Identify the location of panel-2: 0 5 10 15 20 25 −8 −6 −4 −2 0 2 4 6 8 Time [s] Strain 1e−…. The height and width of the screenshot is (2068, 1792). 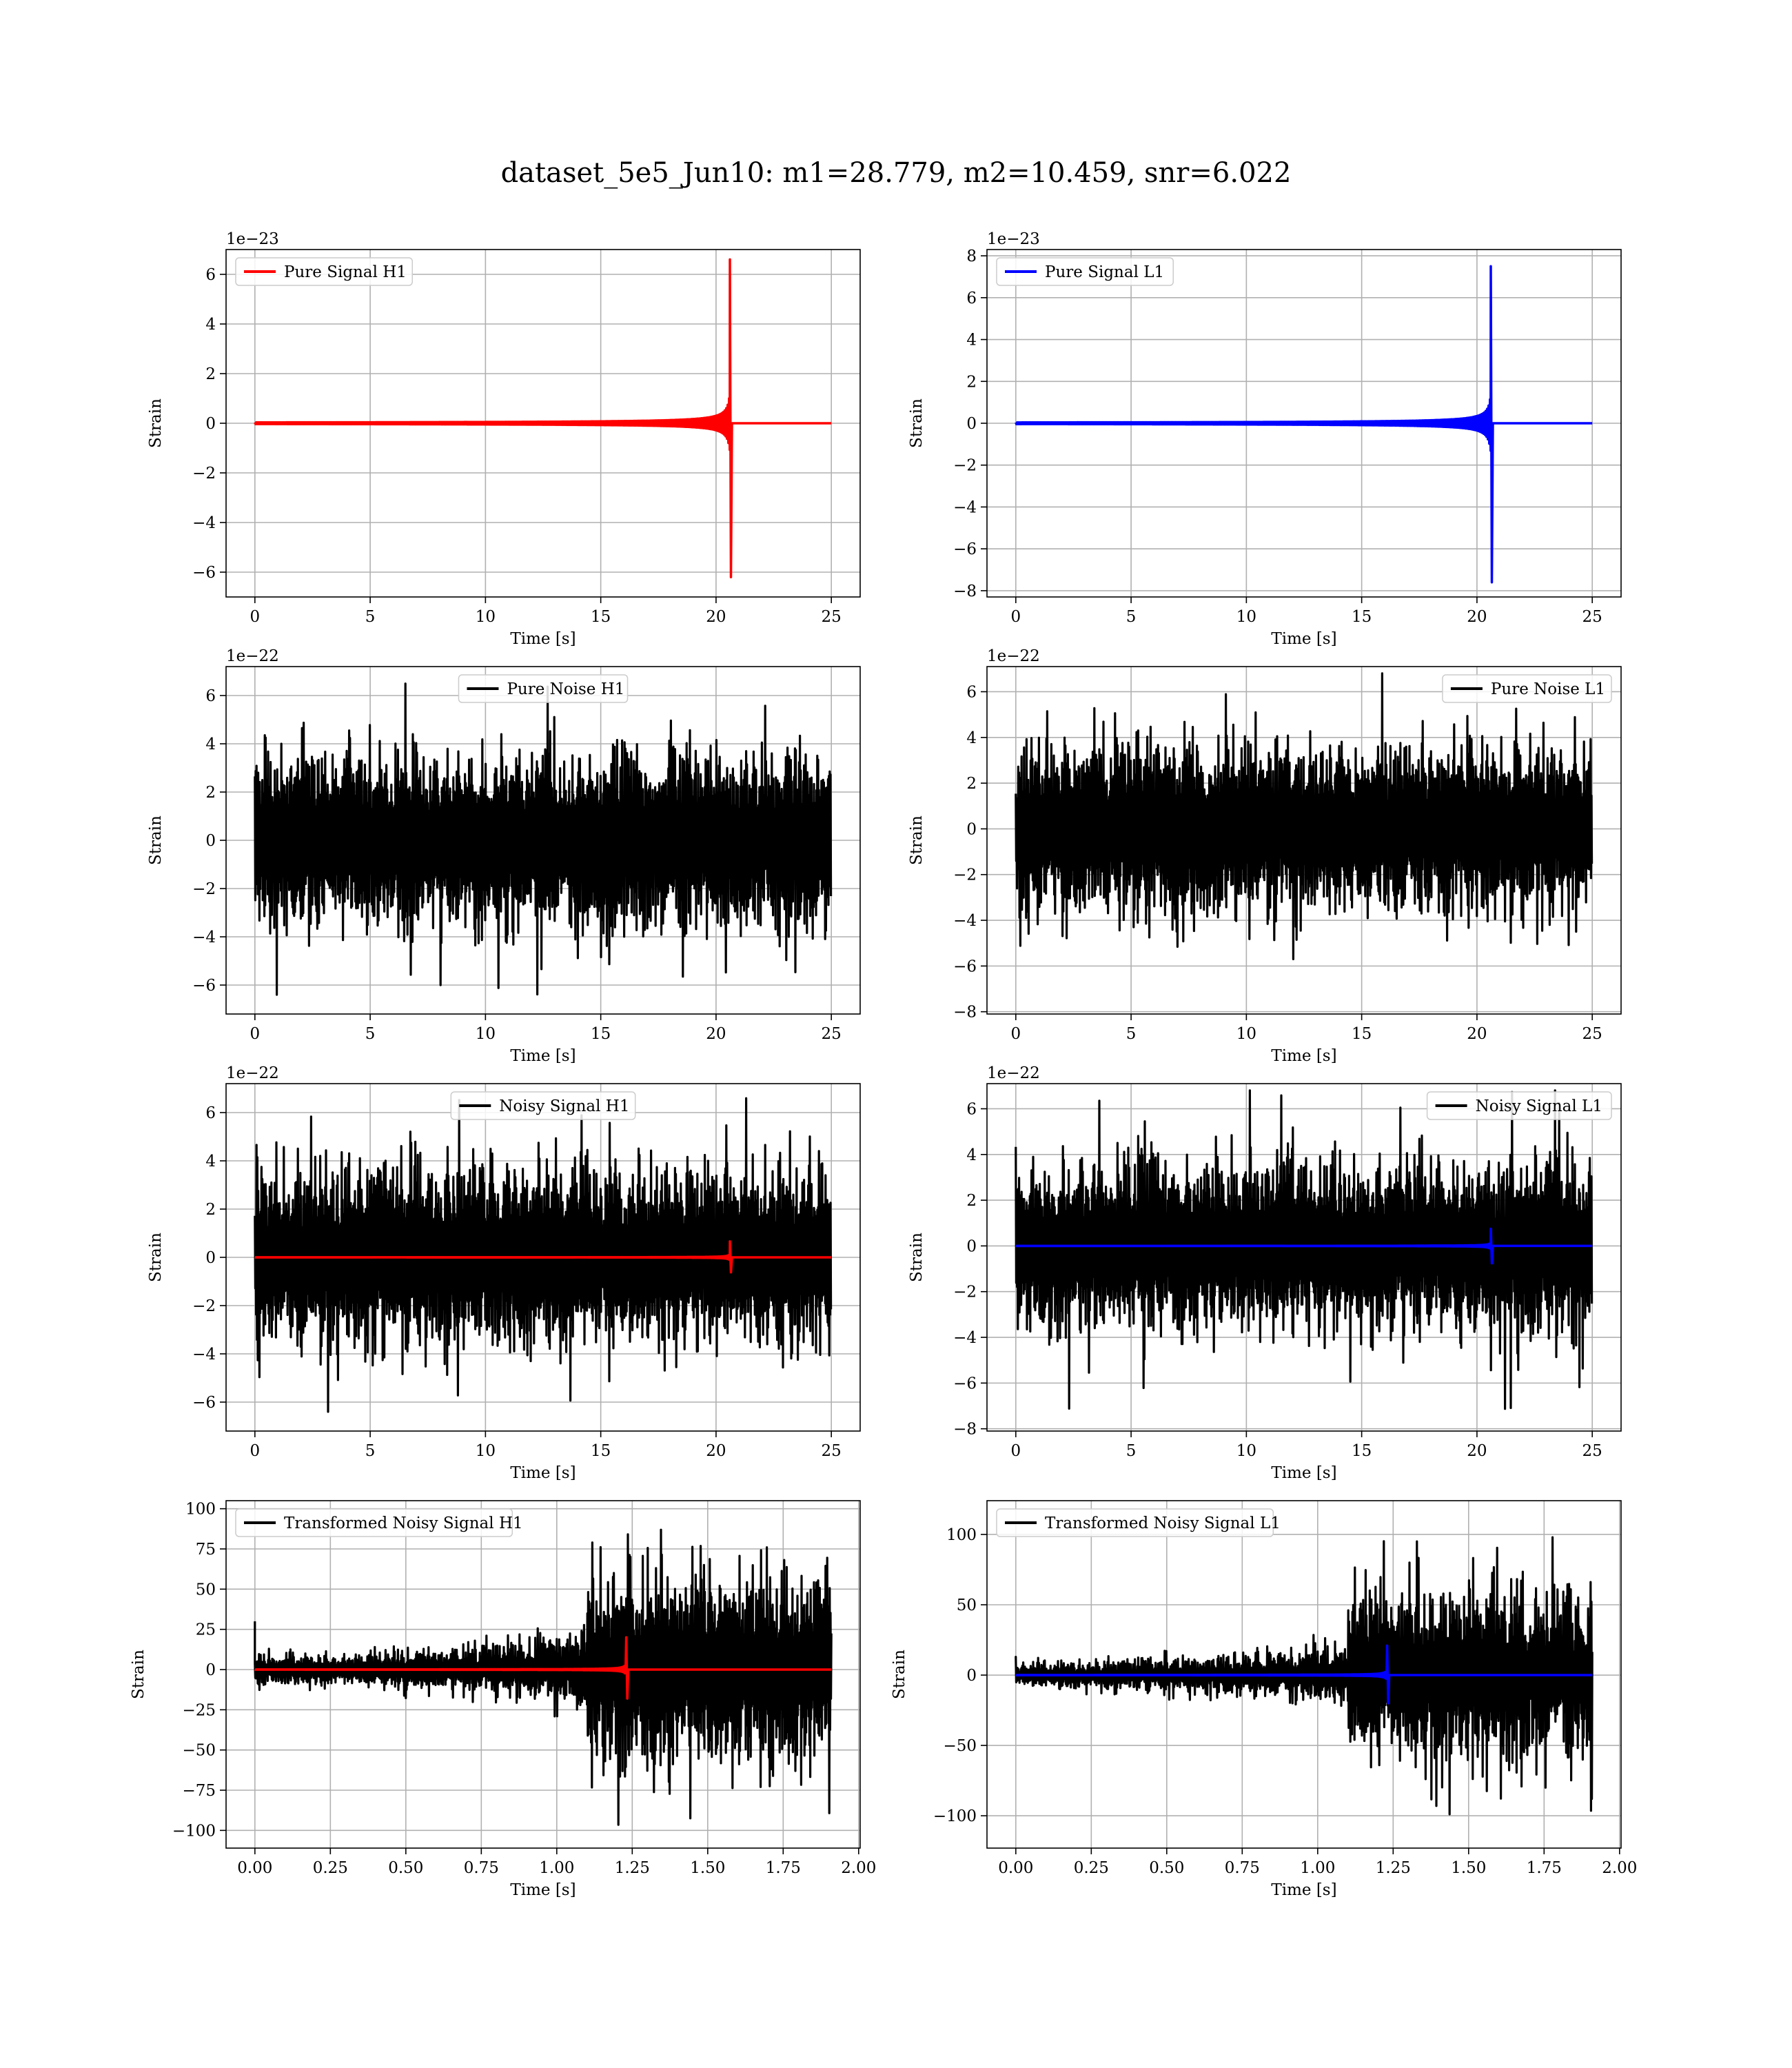
(1265, 439).